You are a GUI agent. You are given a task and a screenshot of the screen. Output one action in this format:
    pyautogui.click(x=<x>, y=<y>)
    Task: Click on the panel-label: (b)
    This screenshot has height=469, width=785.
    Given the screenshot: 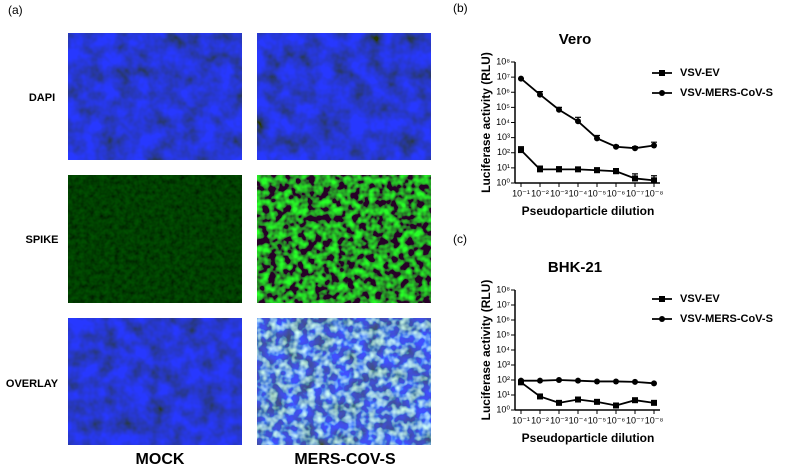 What is the action you would take?
    pyautogui.click(x=460, y=8)
    